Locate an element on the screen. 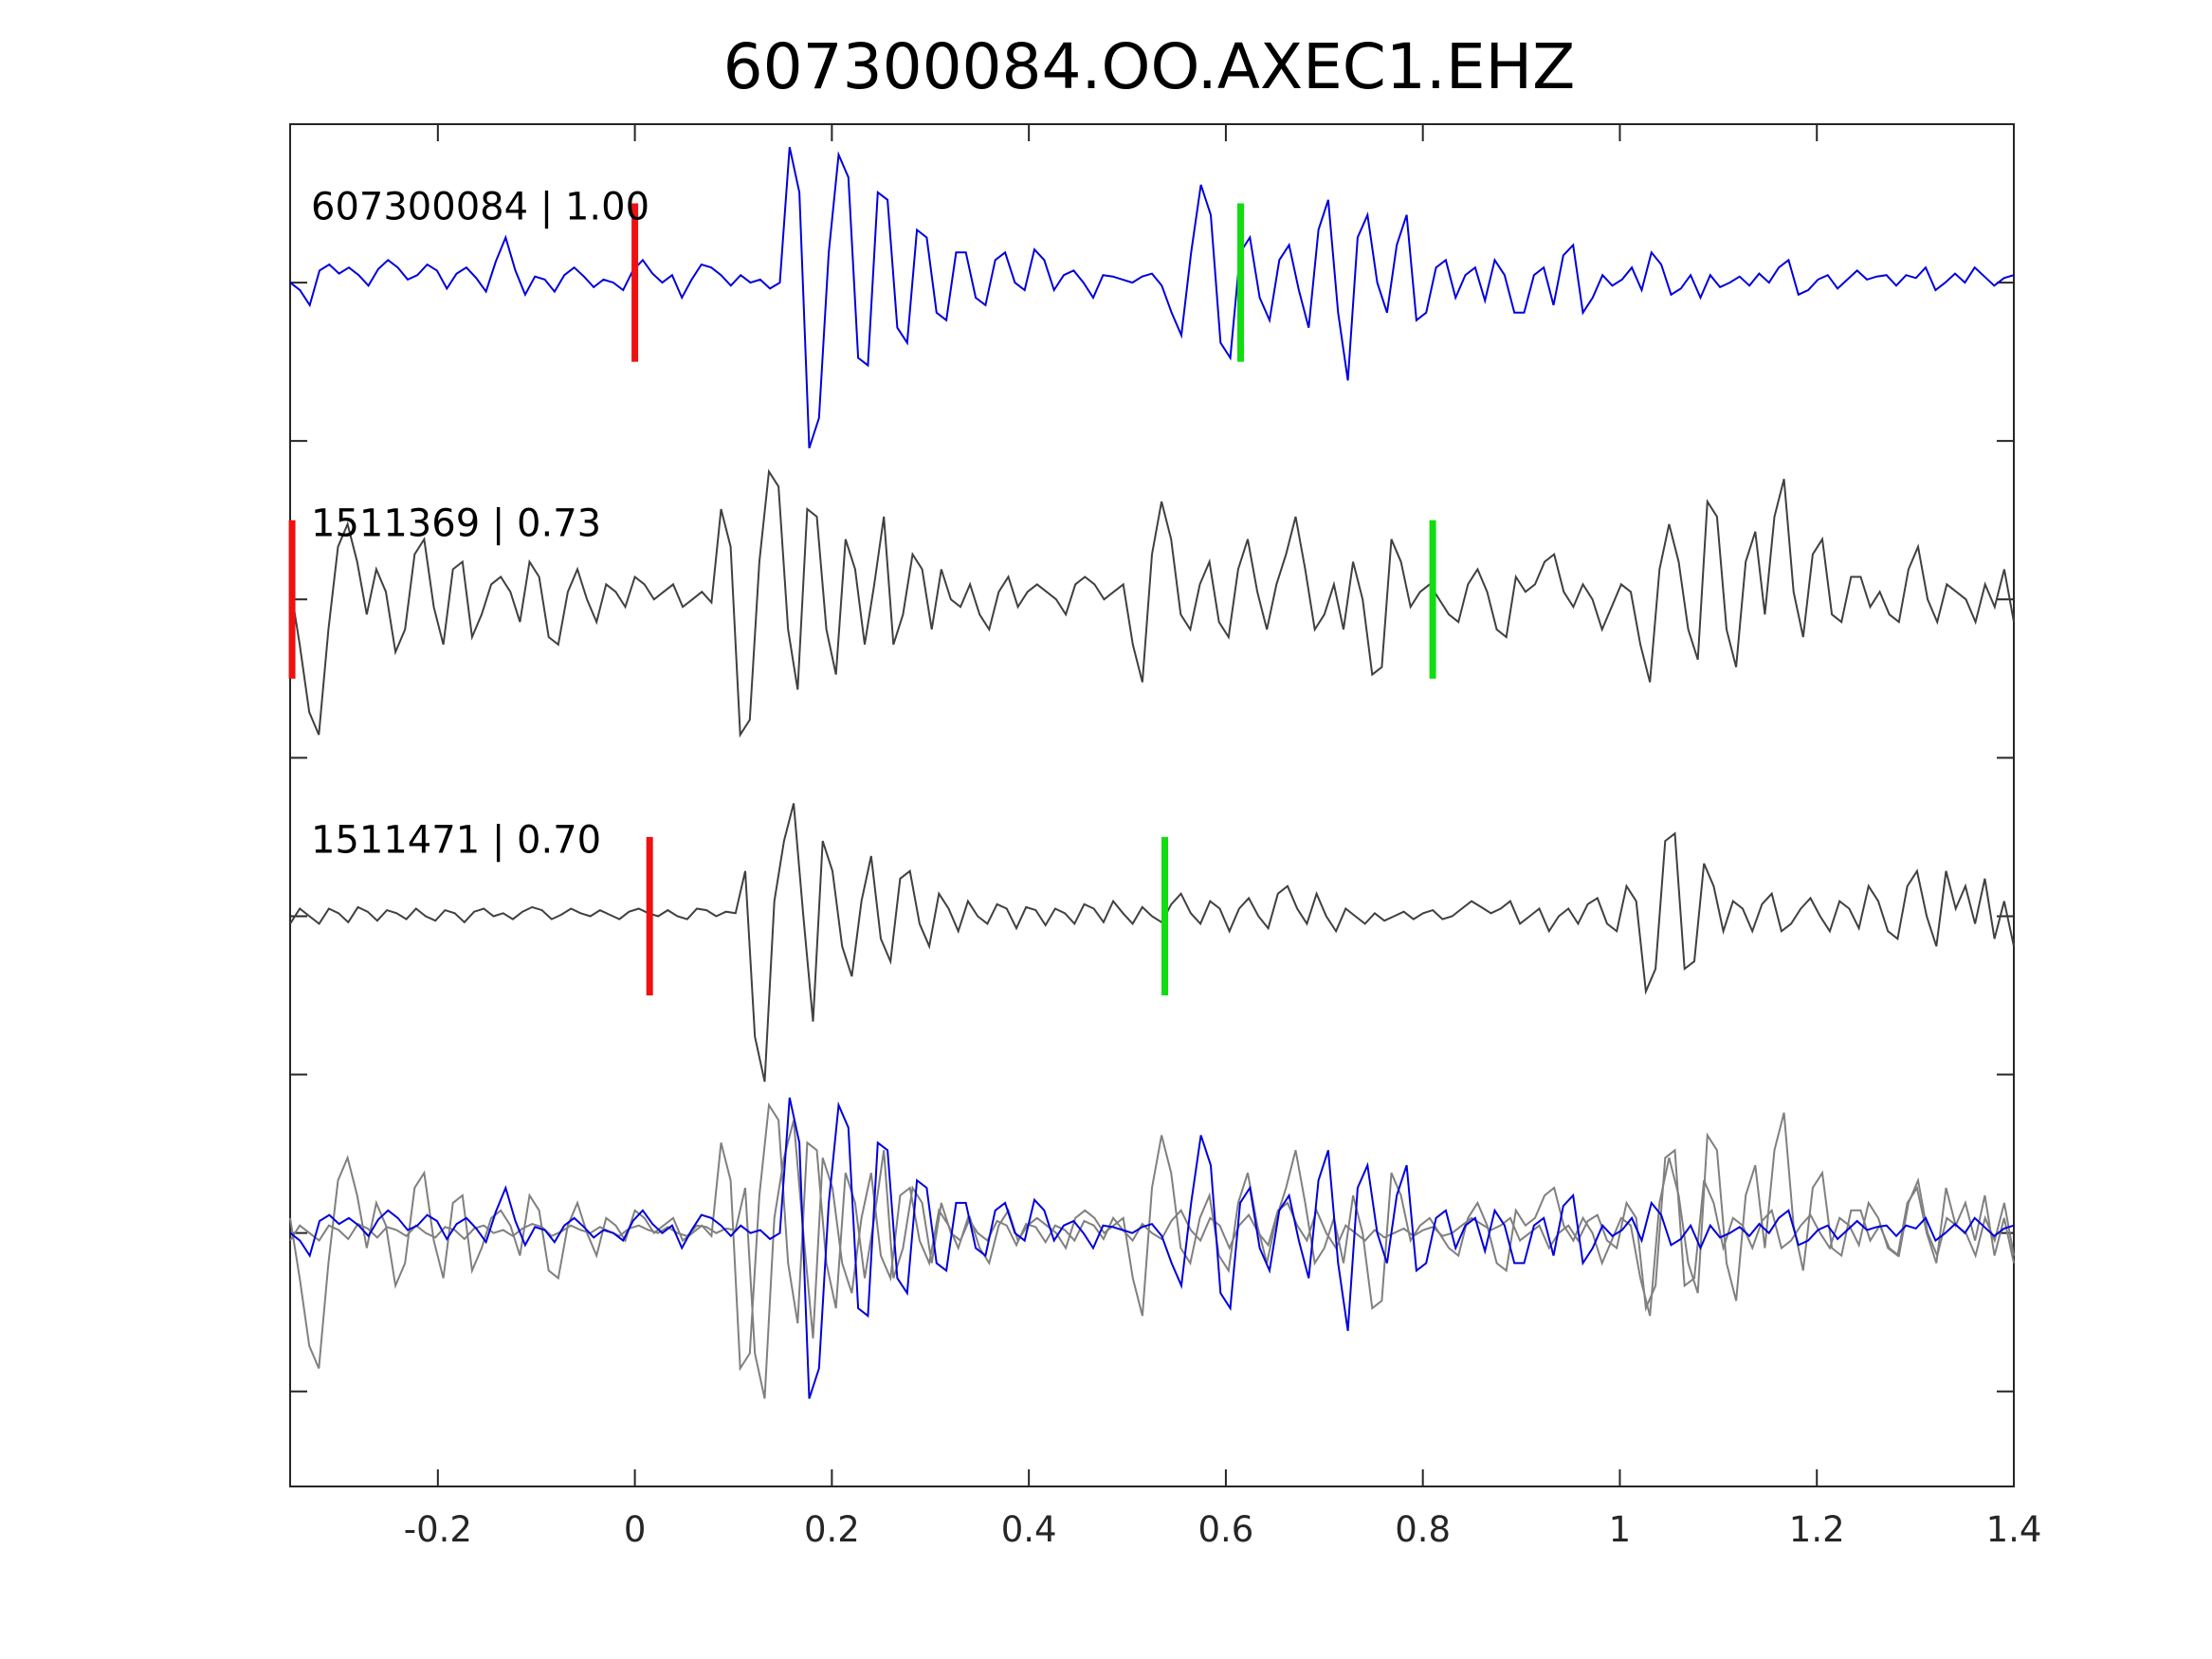  x-tick-label: -0.2 is located at coordinates (438, 1529).